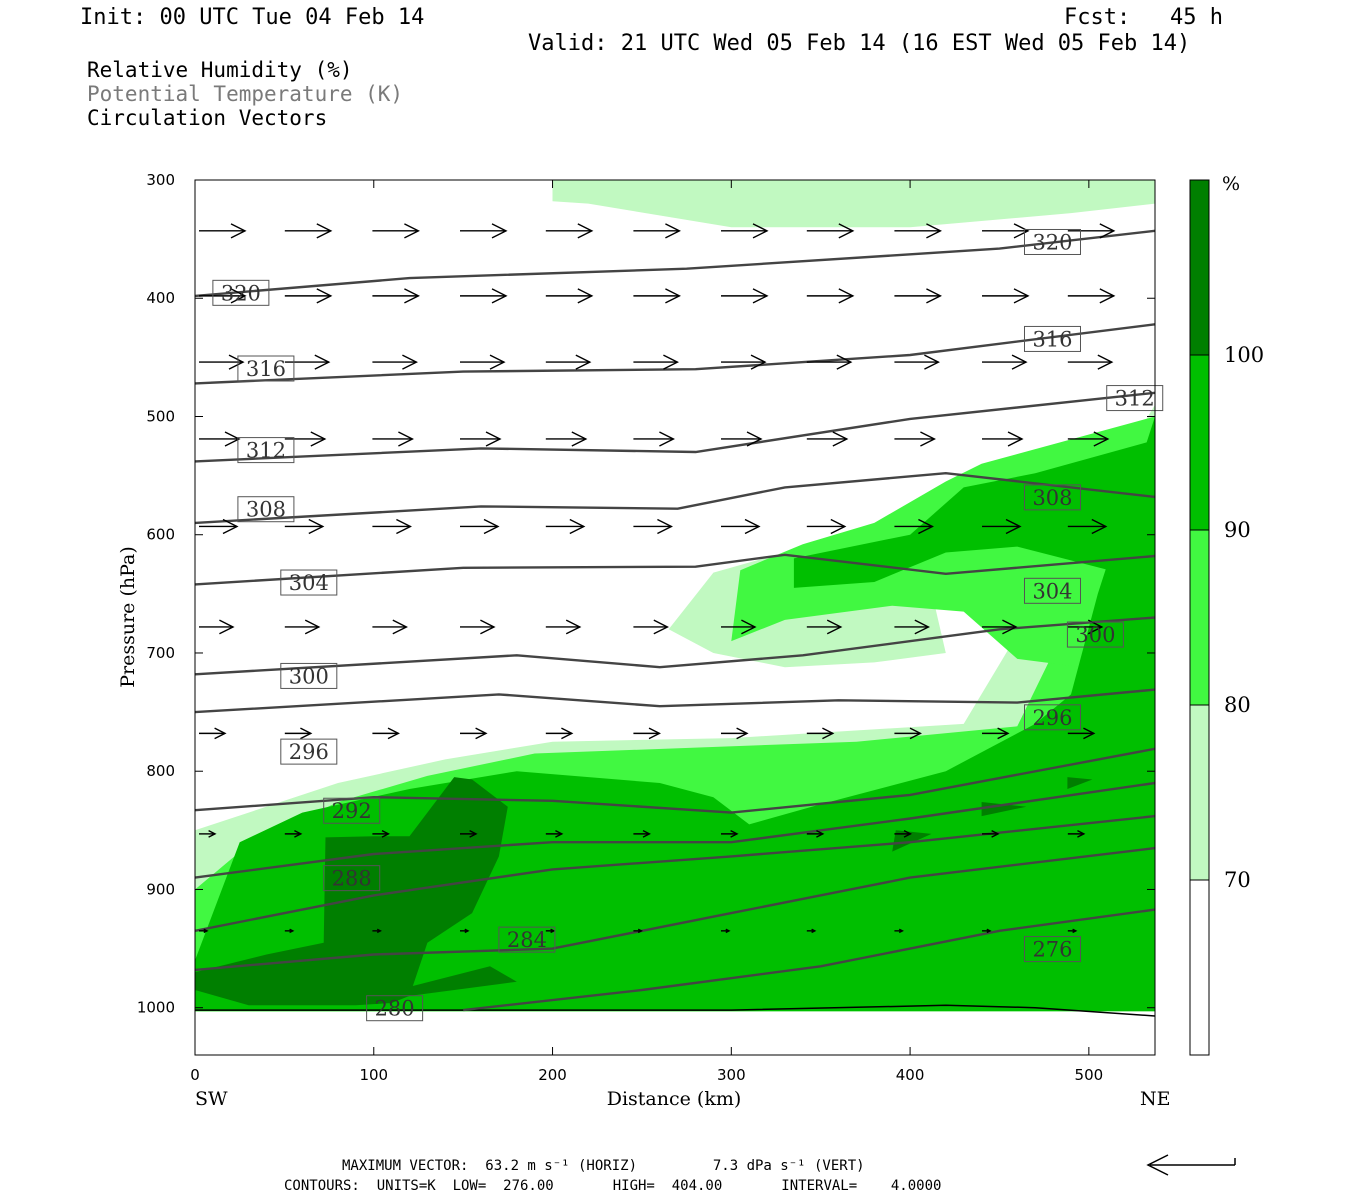 The width and height of the screenshot is (1350, 1200). Describe the element at coordinates (245, 94) in the screenshot. I see `legend-theta: Potential Temperature (K)` at that location.